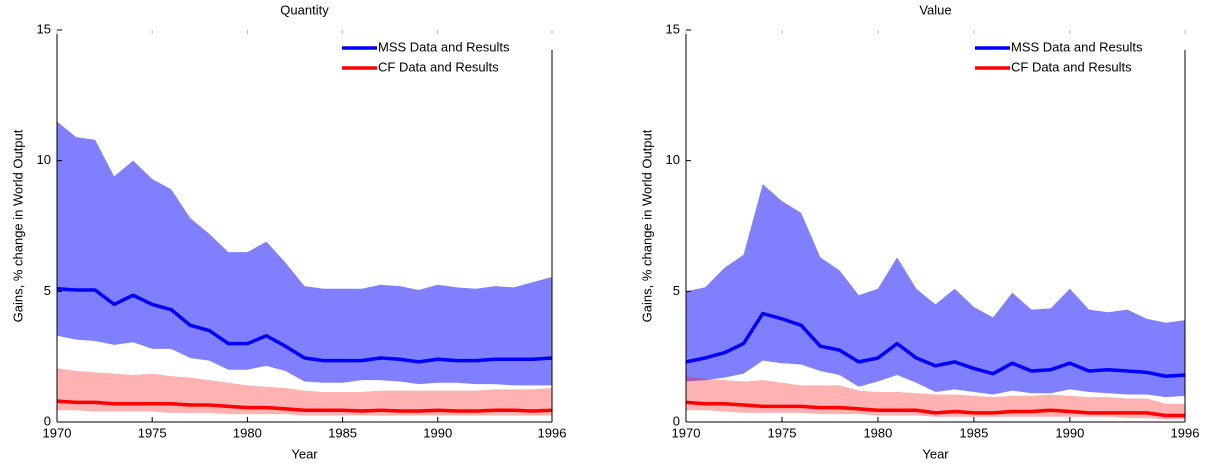 The height and width of the screenshot is (466, 1217). Describe the element at coordinates (935, 9) in the screenshot. I see `chart-title: Value` at that location.